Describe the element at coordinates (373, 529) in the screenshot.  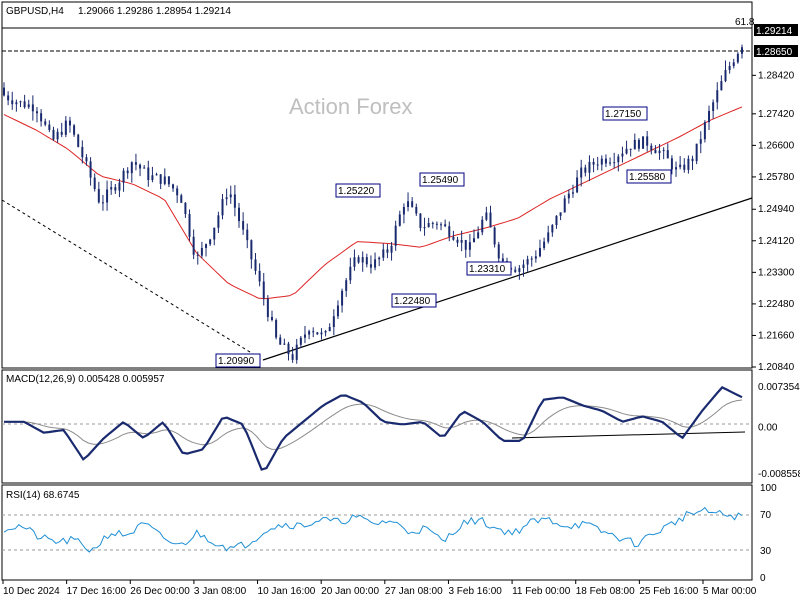
I see `rsi-line-group` at that location.